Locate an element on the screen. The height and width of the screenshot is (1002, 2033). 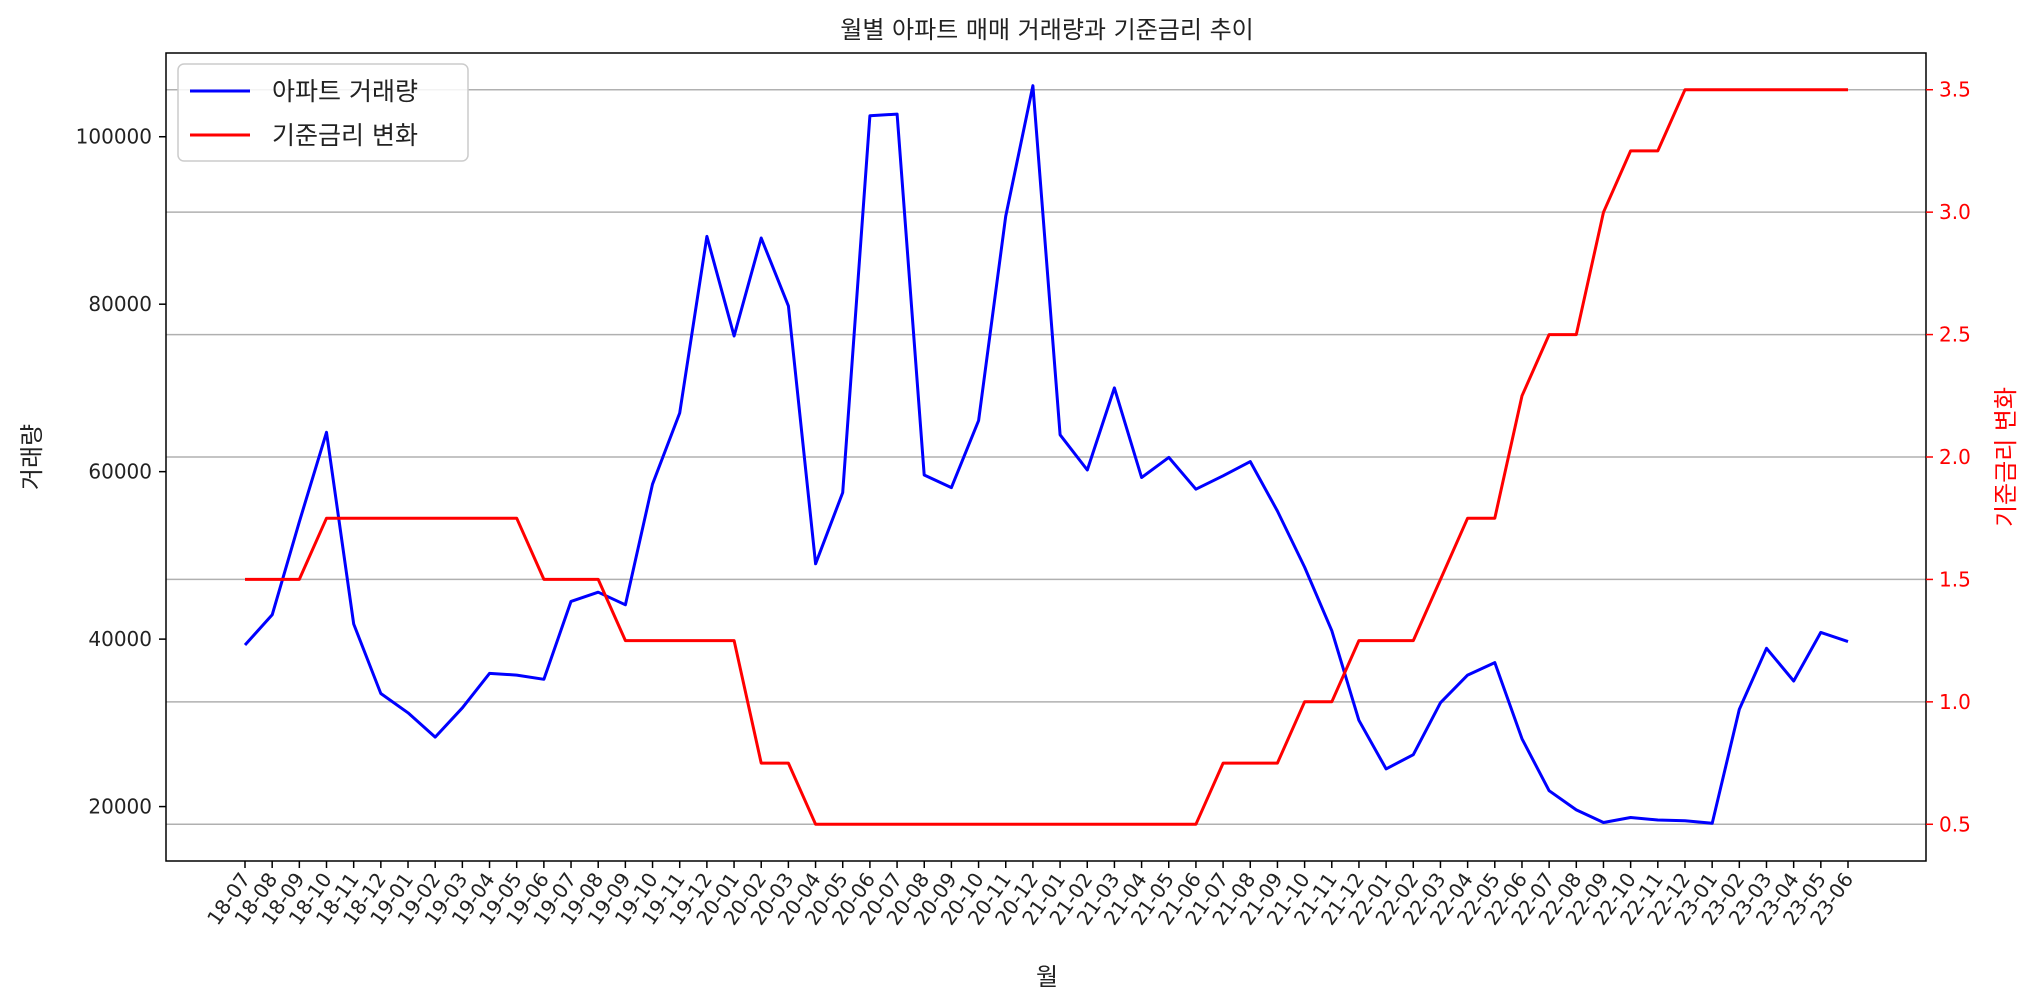
right-tick-label: 3.0 is located at coordinates (1955, 212).